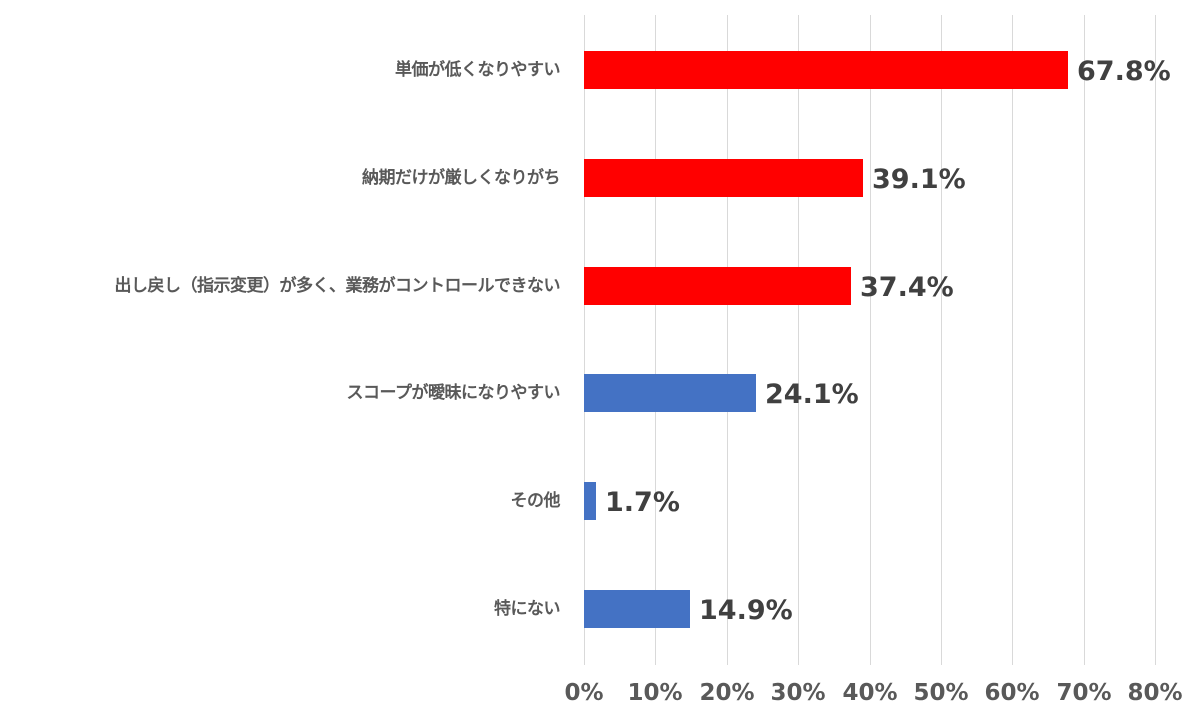  What do you see at coordinates (584, 693) in the screenshot?
I see `x-axis-tick-label: 0%` at bounding box center [584, 693].